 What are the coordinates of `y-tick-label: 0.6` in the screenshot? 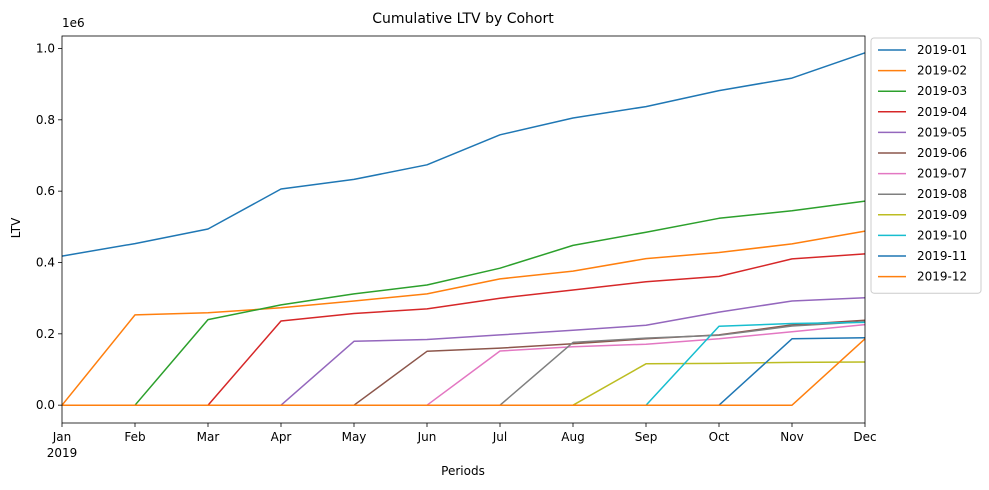 It's located at (45, 191).